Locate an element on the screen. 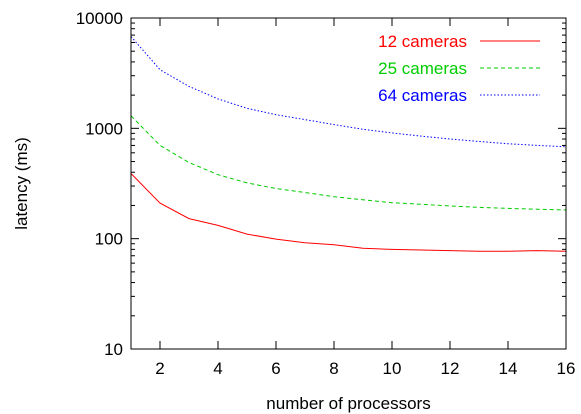 The height and width of the screenshot is (414, 581). x-axis-label: number of processors is located at coordinates (348, 403).